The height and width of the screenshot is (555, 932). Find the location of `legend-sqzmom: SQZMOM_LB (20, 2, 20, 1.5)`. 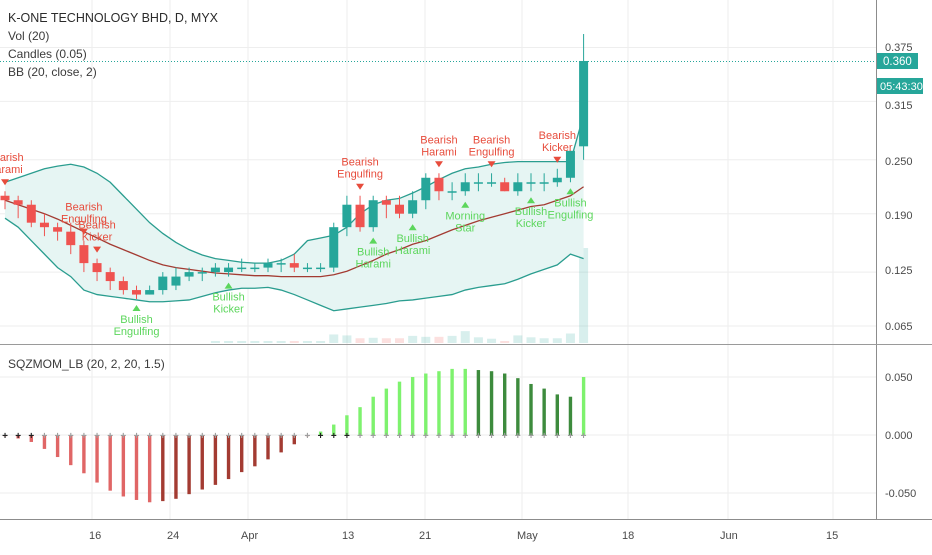

legend-sqzmom: SQZMOM_LB (20, 2, 20, 1.5) is located at coordinates (86, 364).